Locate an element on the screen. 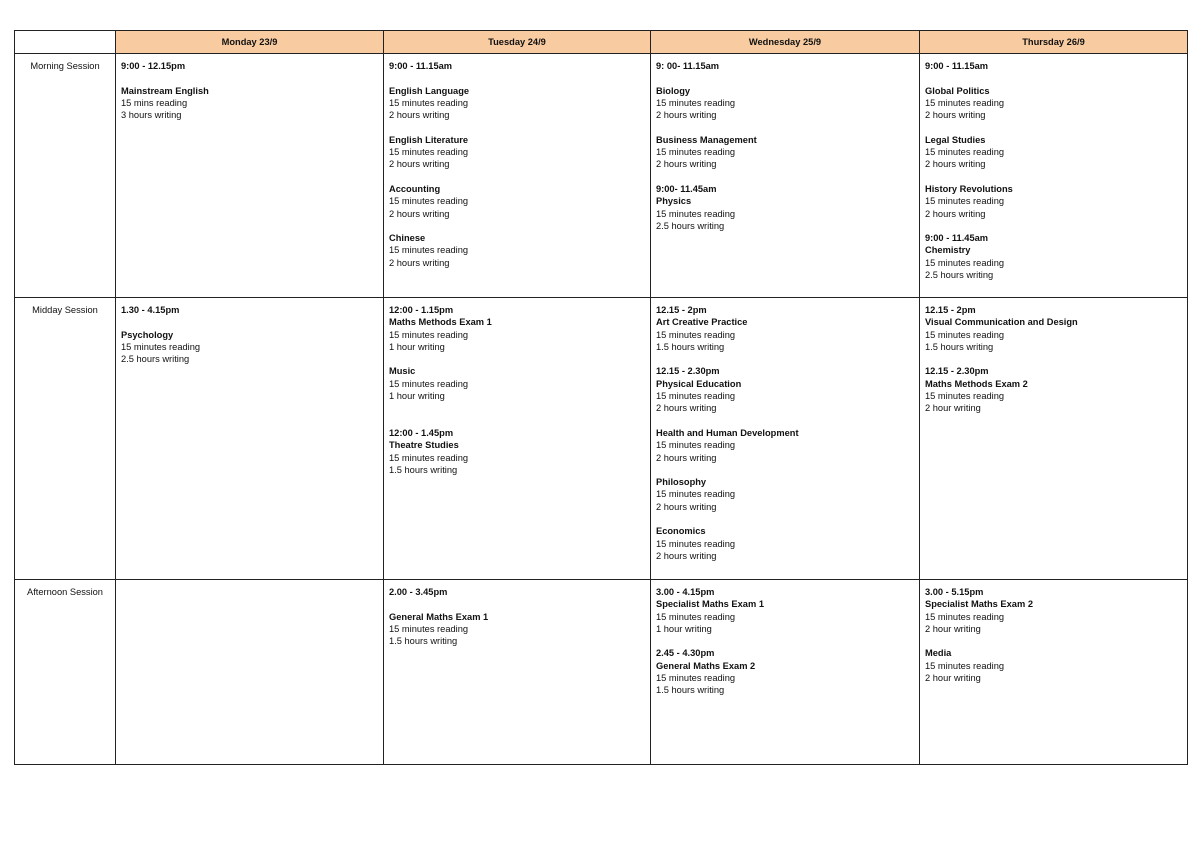 The image size is (1200, 849). session-label: Midday Session is located at coordinates (65, 438).